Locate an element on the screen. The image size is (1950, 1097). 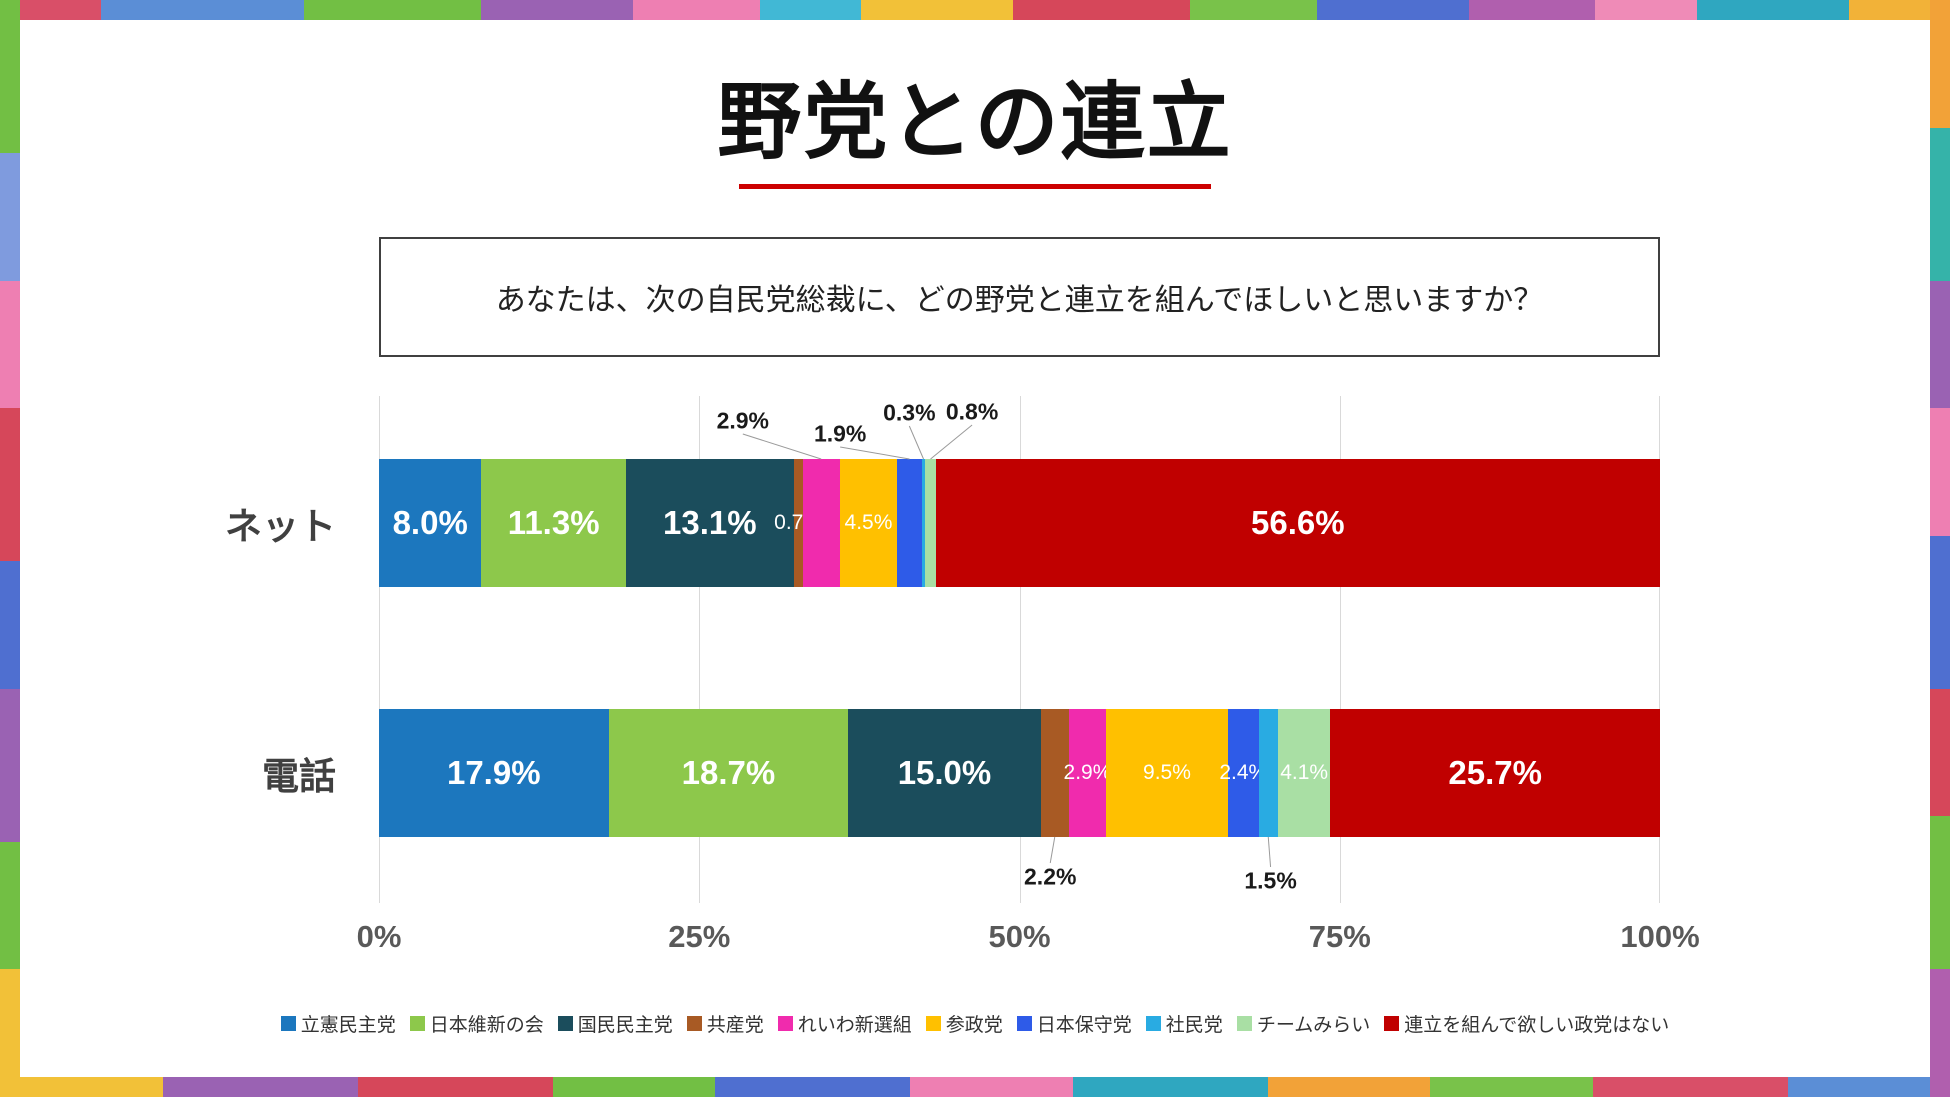
segment-label: 4.5% is located at coordinates (868, 523).